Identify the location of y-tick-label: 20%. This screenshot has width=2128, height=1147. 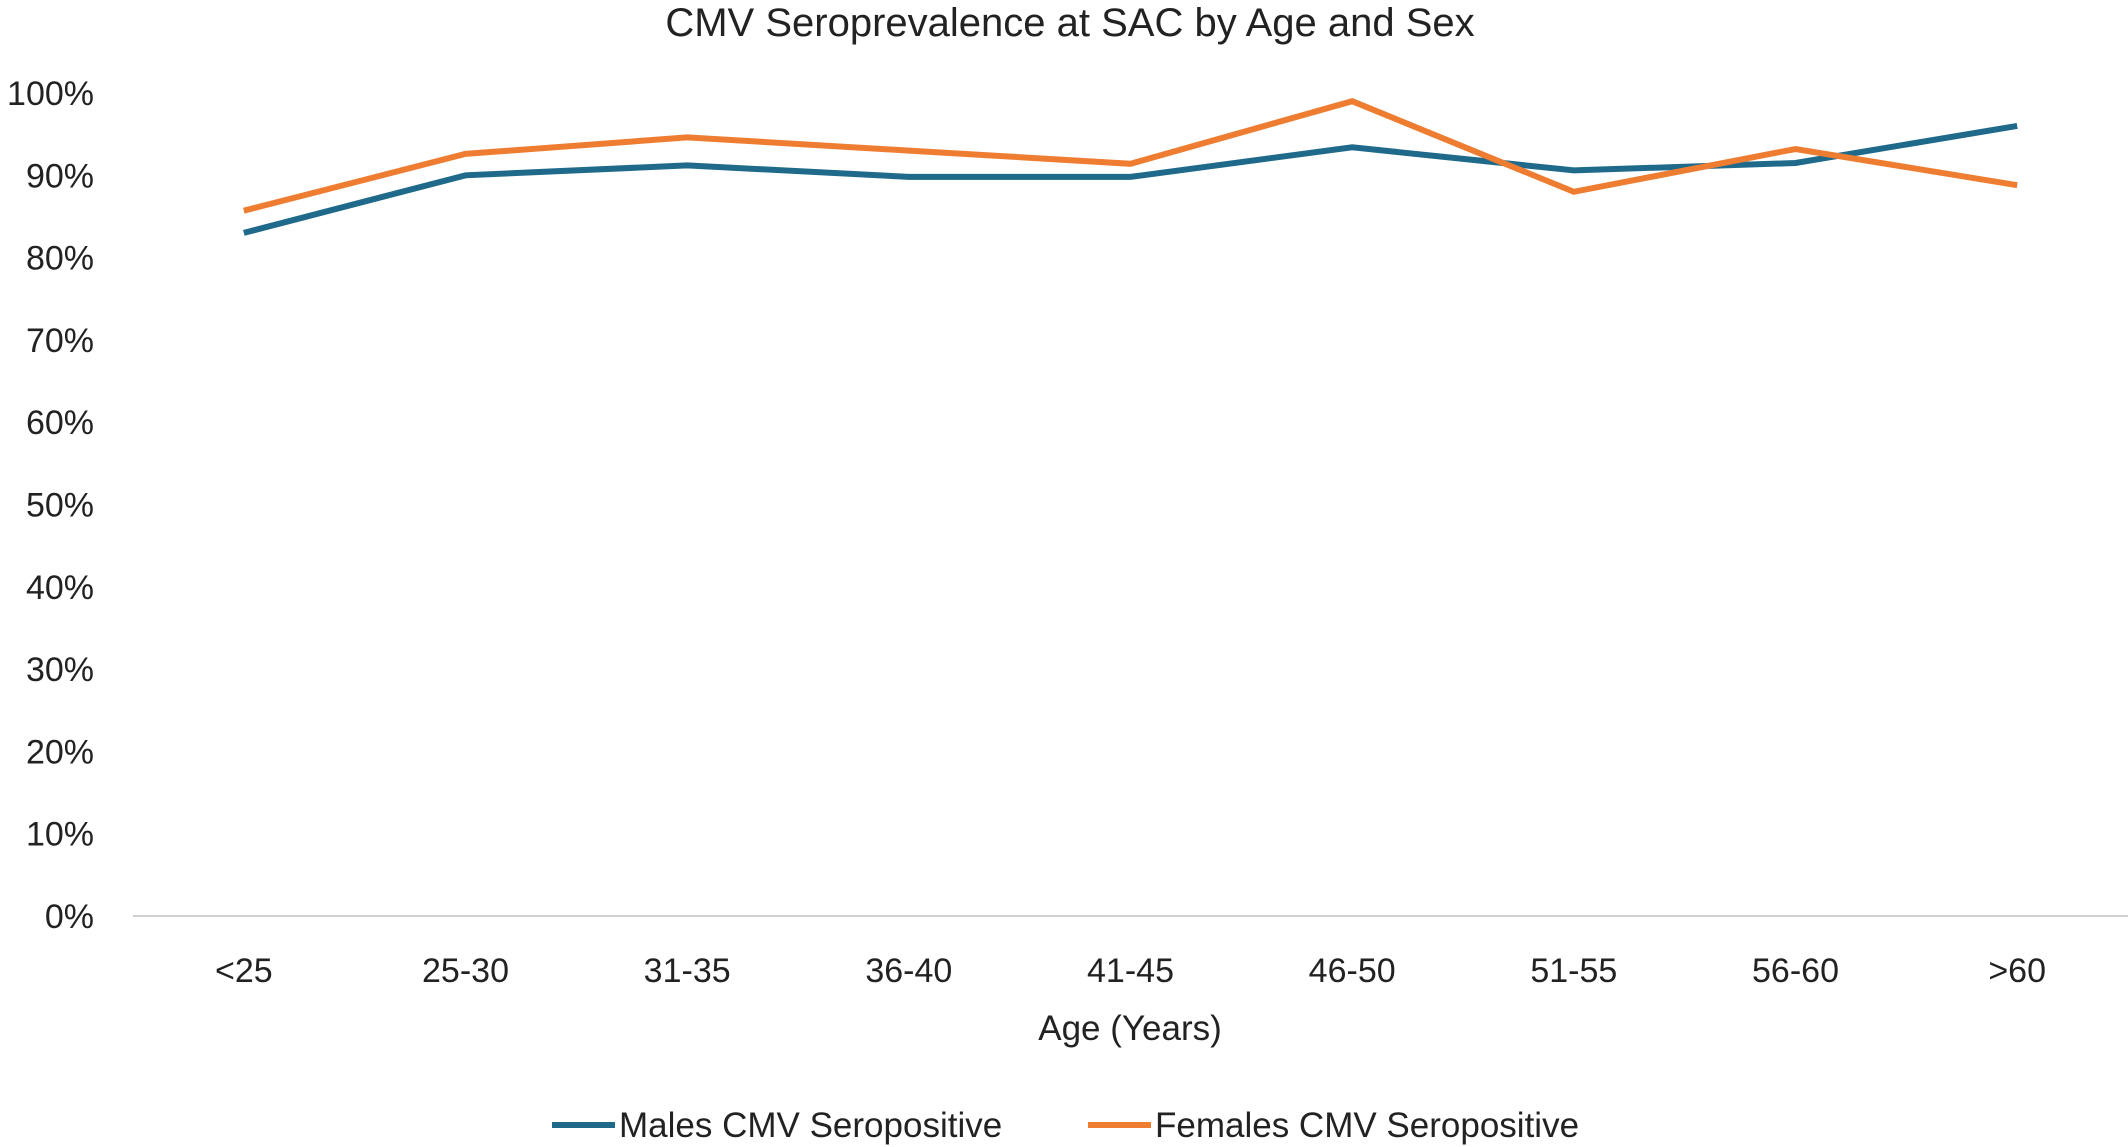
(60, 752).